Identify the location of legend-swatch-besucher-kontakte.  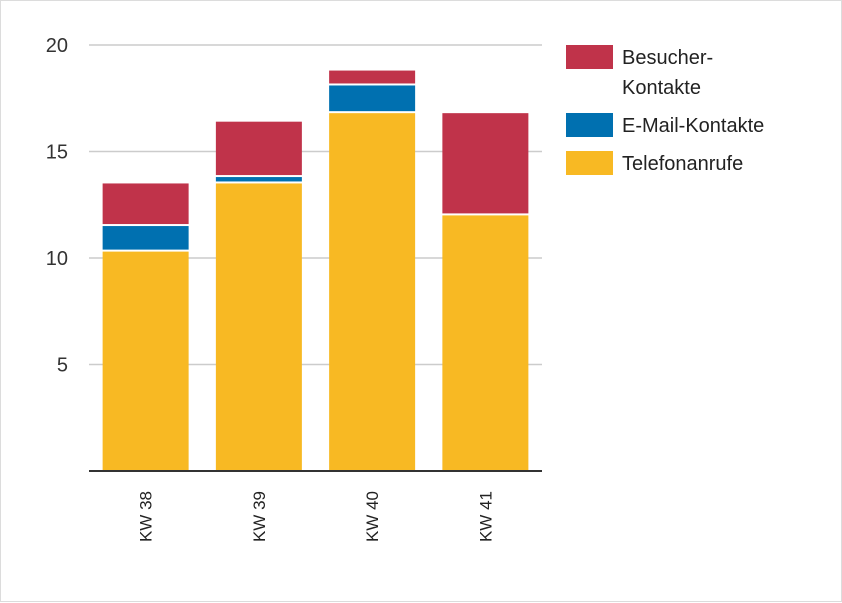
(589, 57).